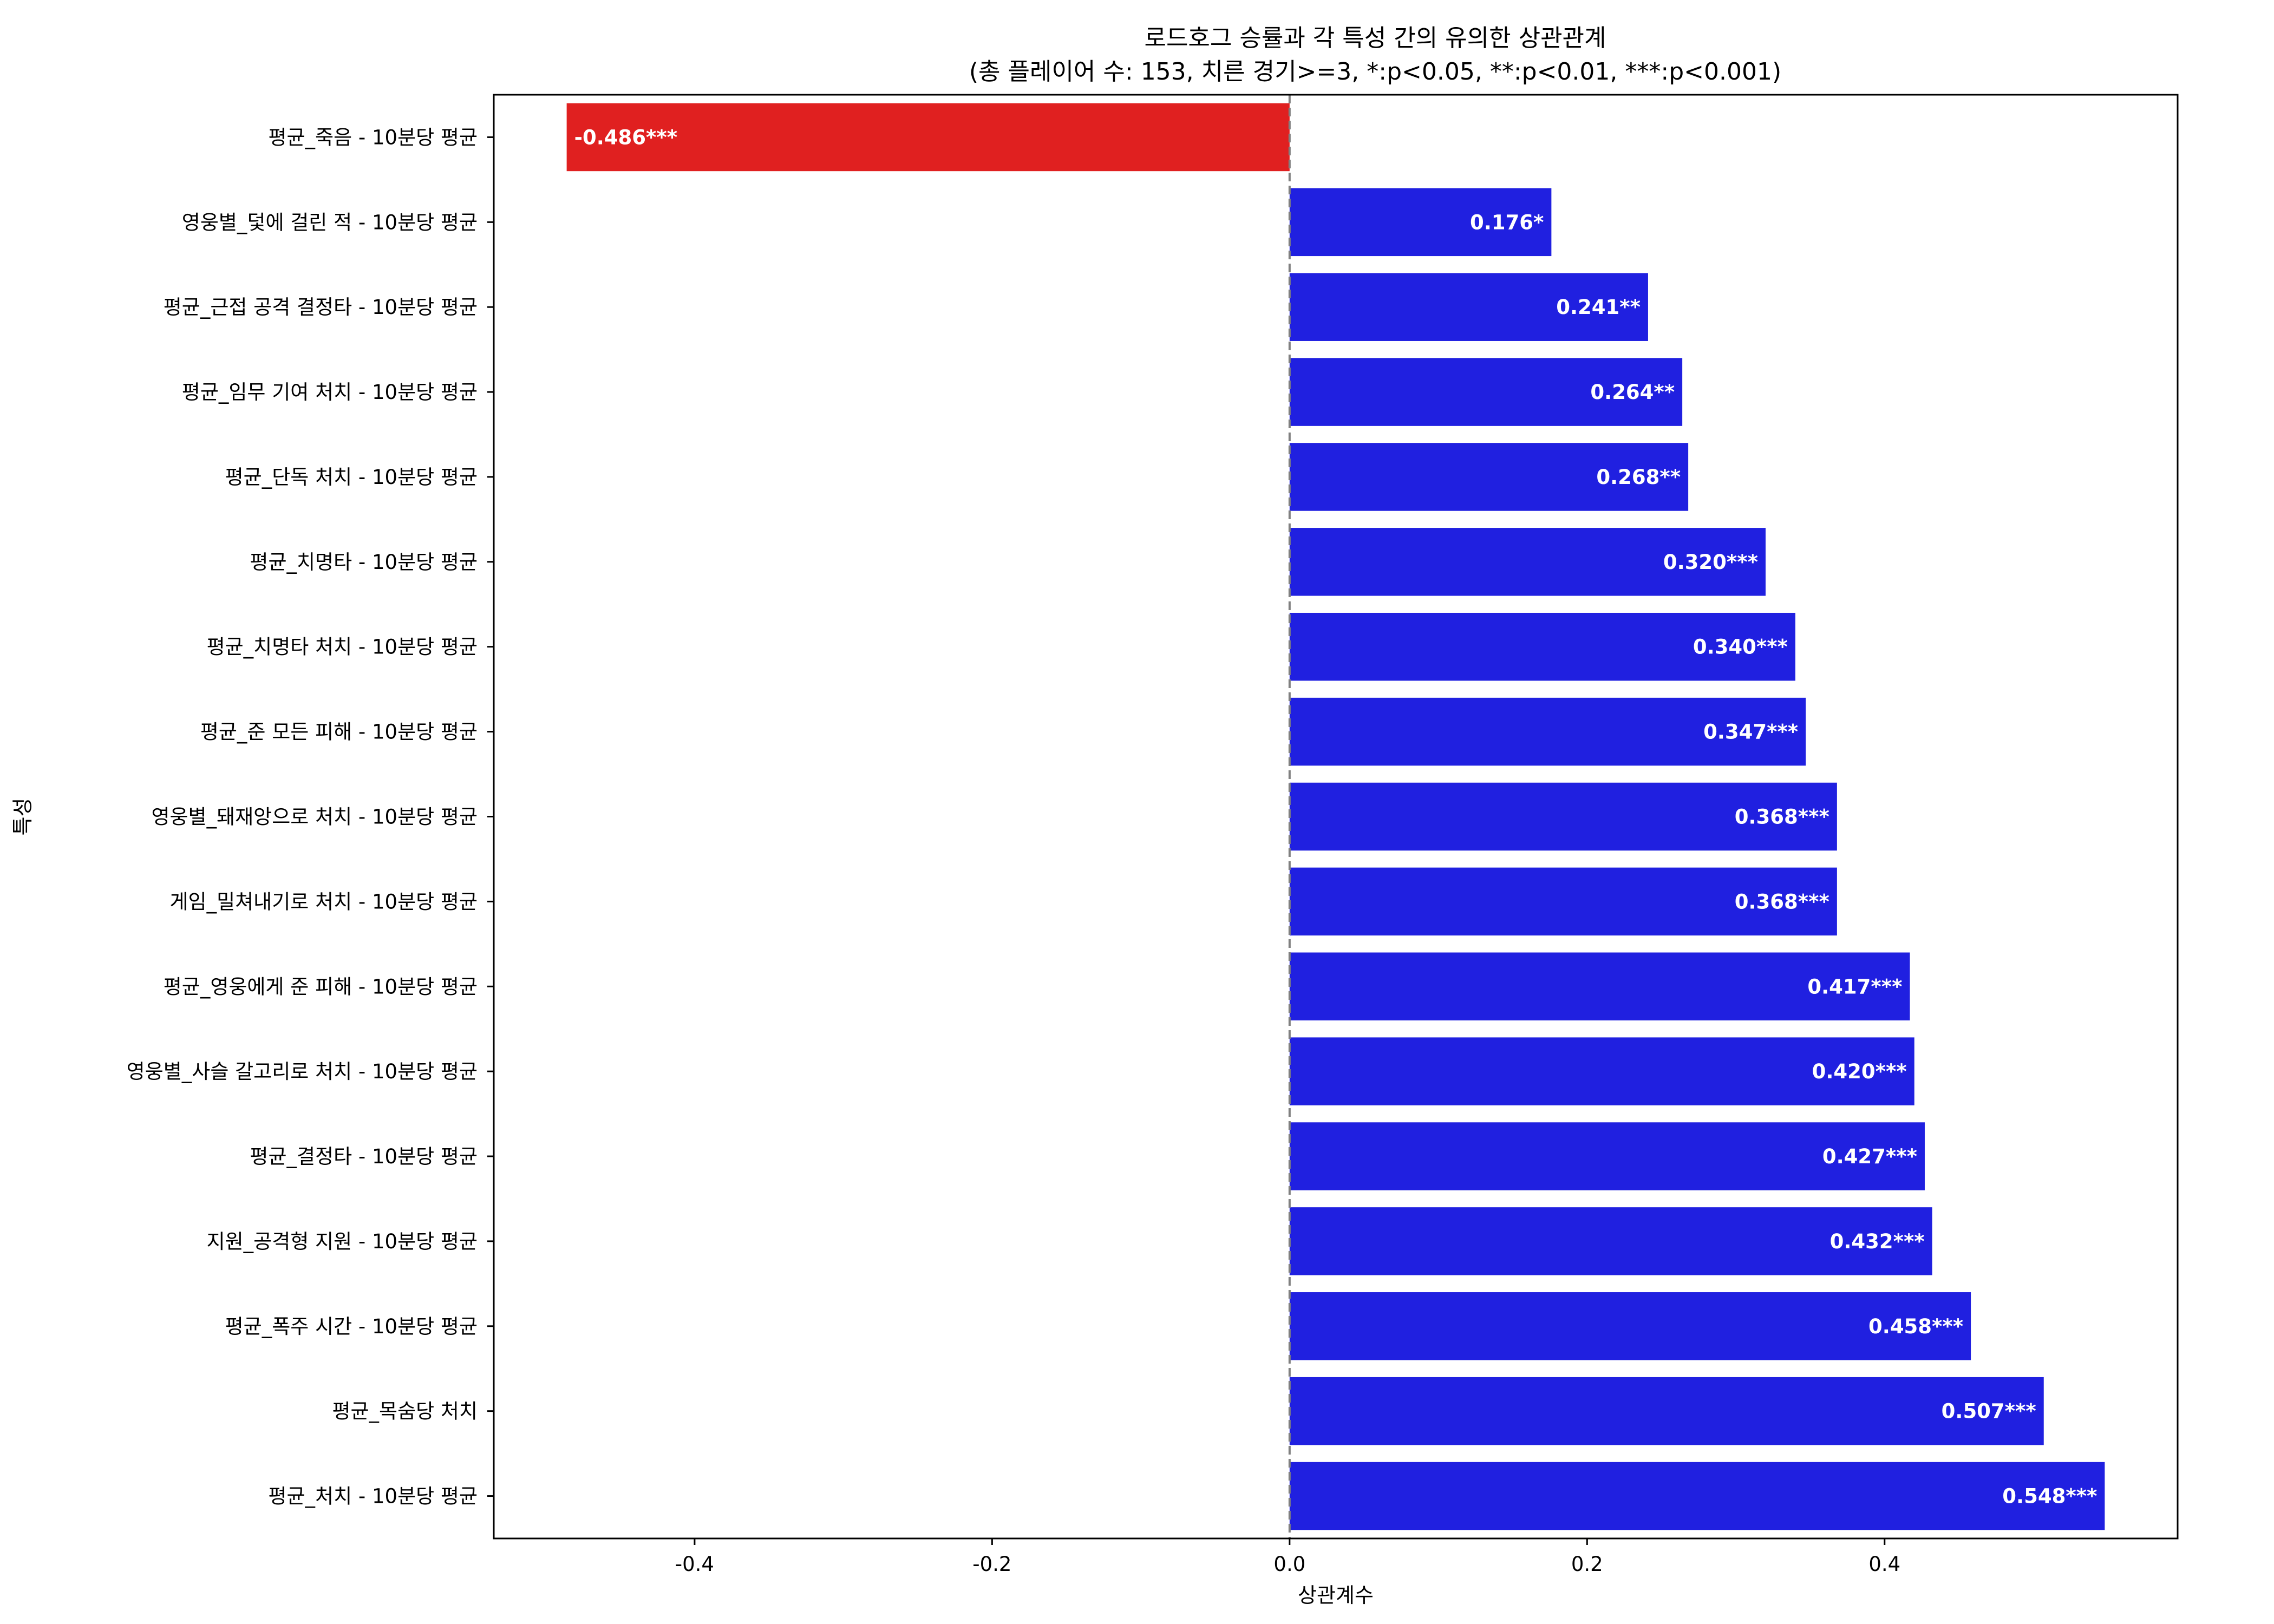  I want to click on bar-value-label: 0.347***, so click(1751, 733).